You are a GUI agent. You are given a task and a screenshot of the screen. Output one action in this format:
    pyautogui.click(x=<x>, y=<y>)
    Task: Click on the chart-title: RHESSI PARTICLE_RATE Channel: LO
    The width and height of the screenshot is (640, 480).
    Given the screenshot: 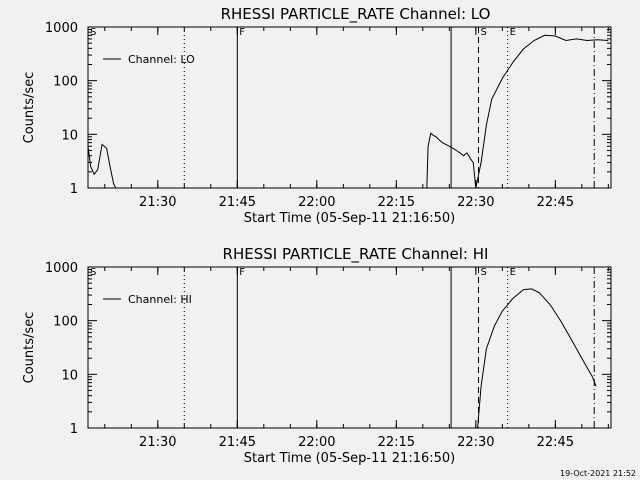 What is the action you would take?
    pyautogui.click(x=356, y=14)
    